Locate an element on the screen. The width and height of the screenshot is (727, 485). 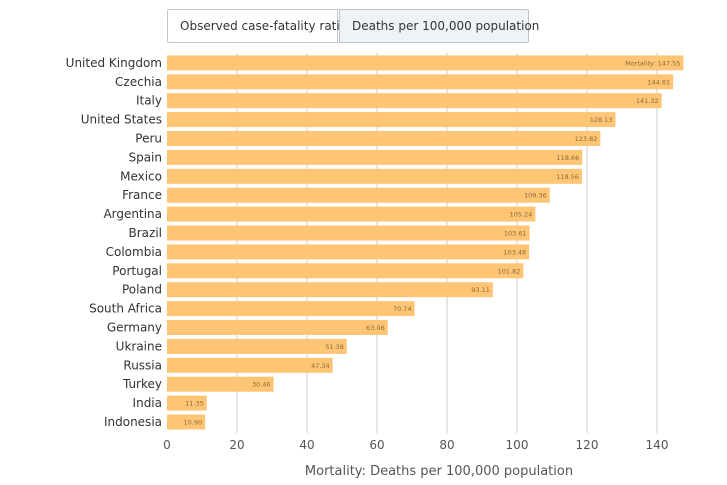
x-tick-label: 0 is located at coordinates (167, 445).